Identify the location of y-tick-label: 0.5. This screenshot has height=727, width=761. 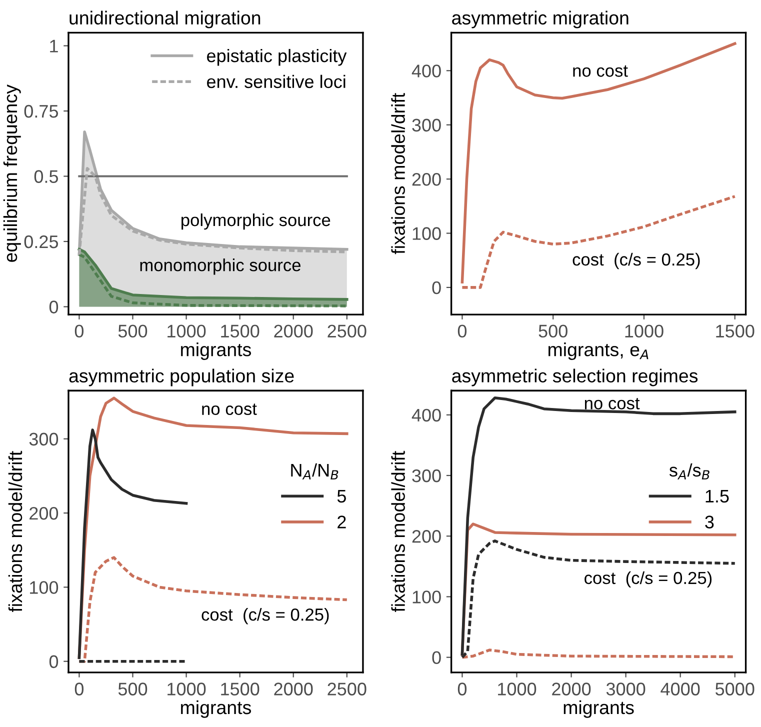
(46, 176).